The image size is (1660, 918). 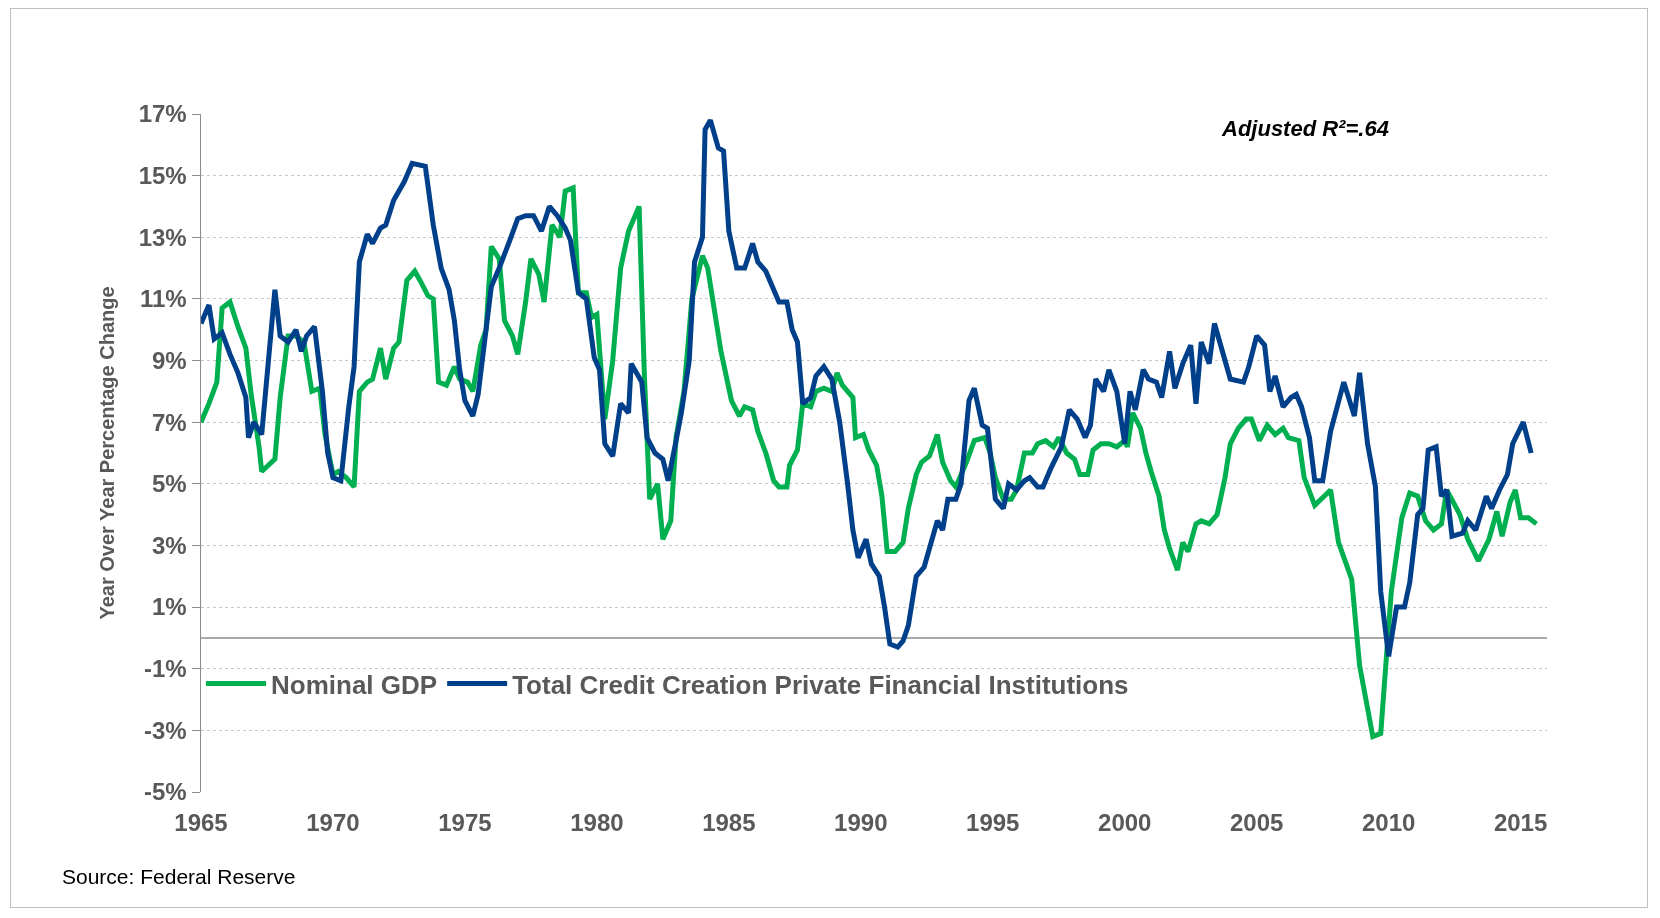 I want to click on legend-label: Total Credit Creation Private Financial Institutions, so click(x=820, y=684).